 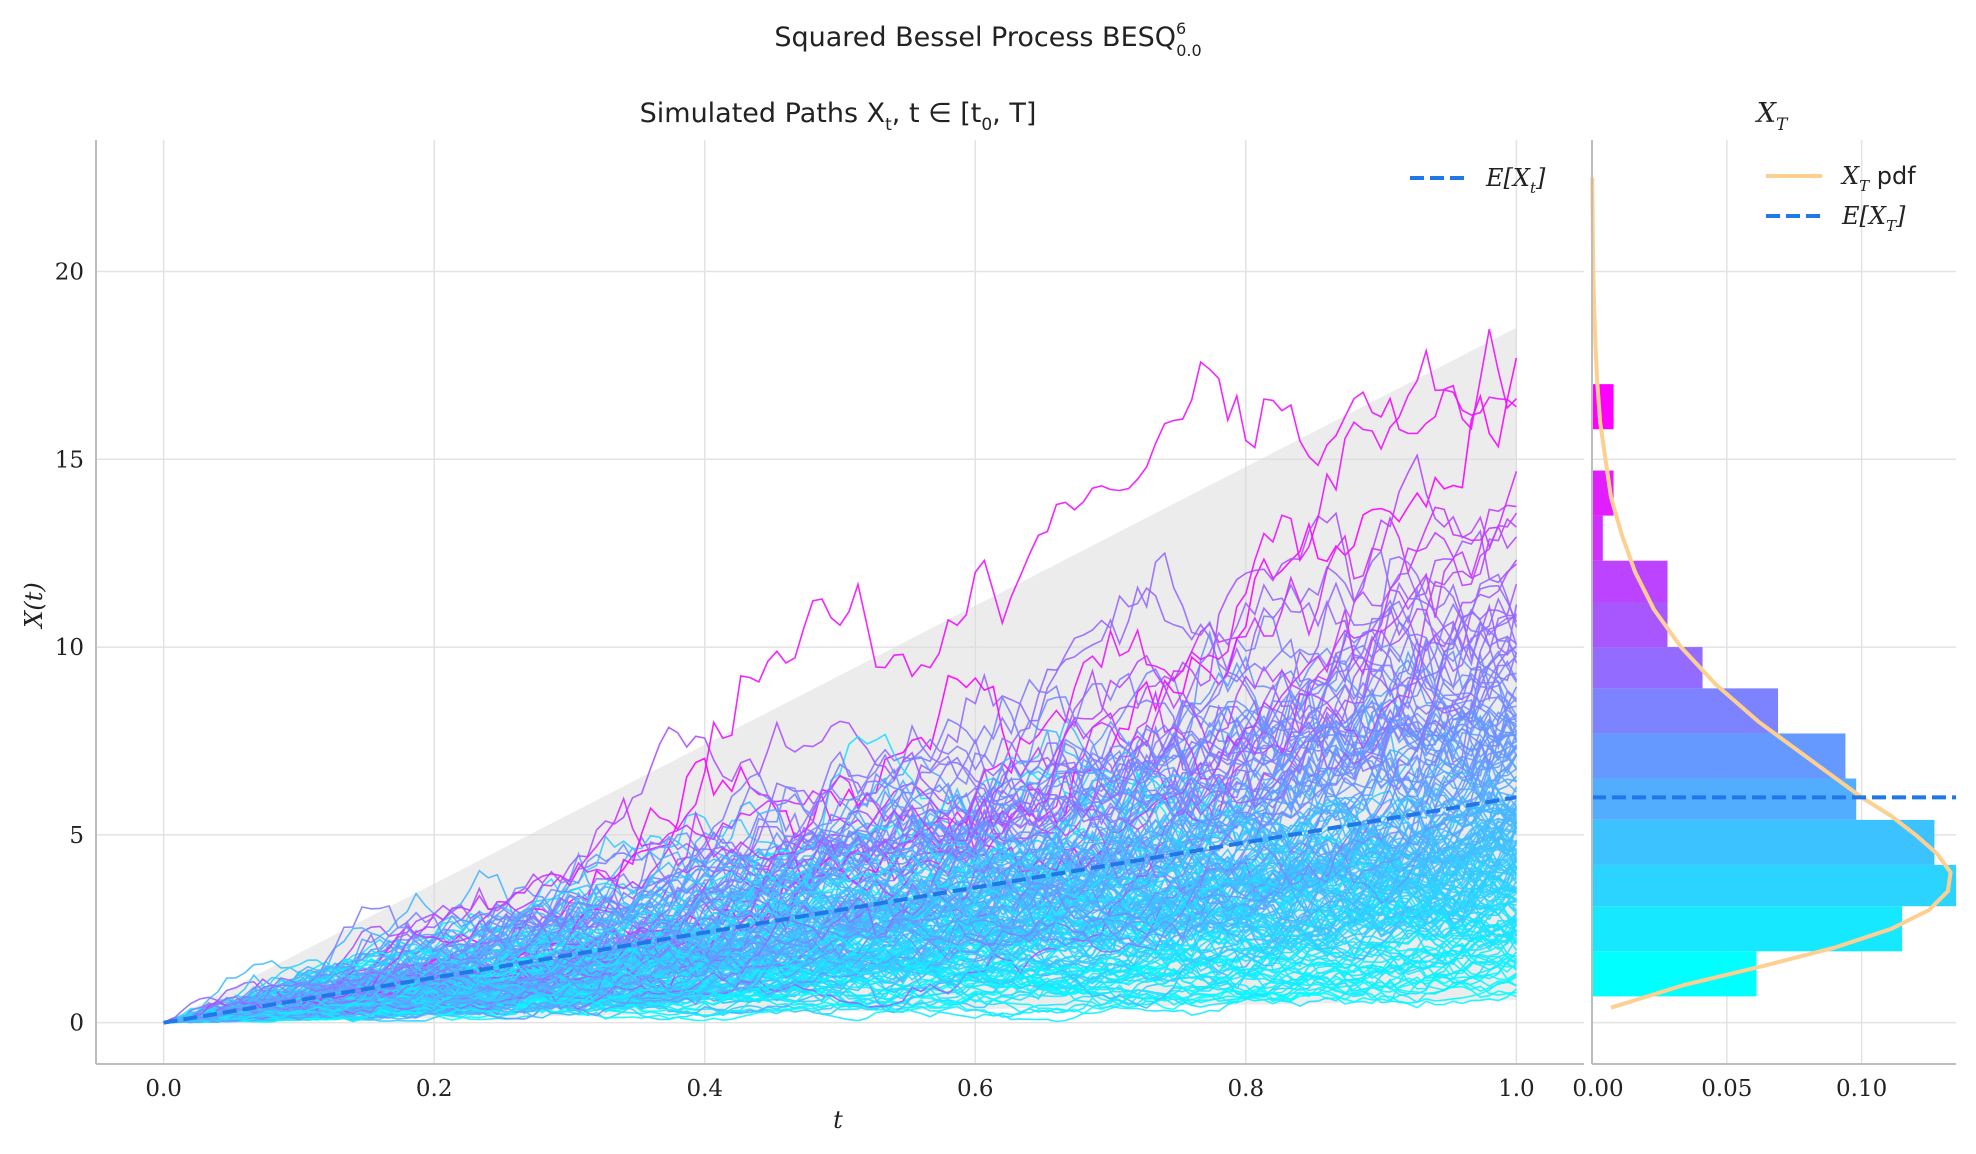 I want to click on side-axes, so click(x=1773, y=602).